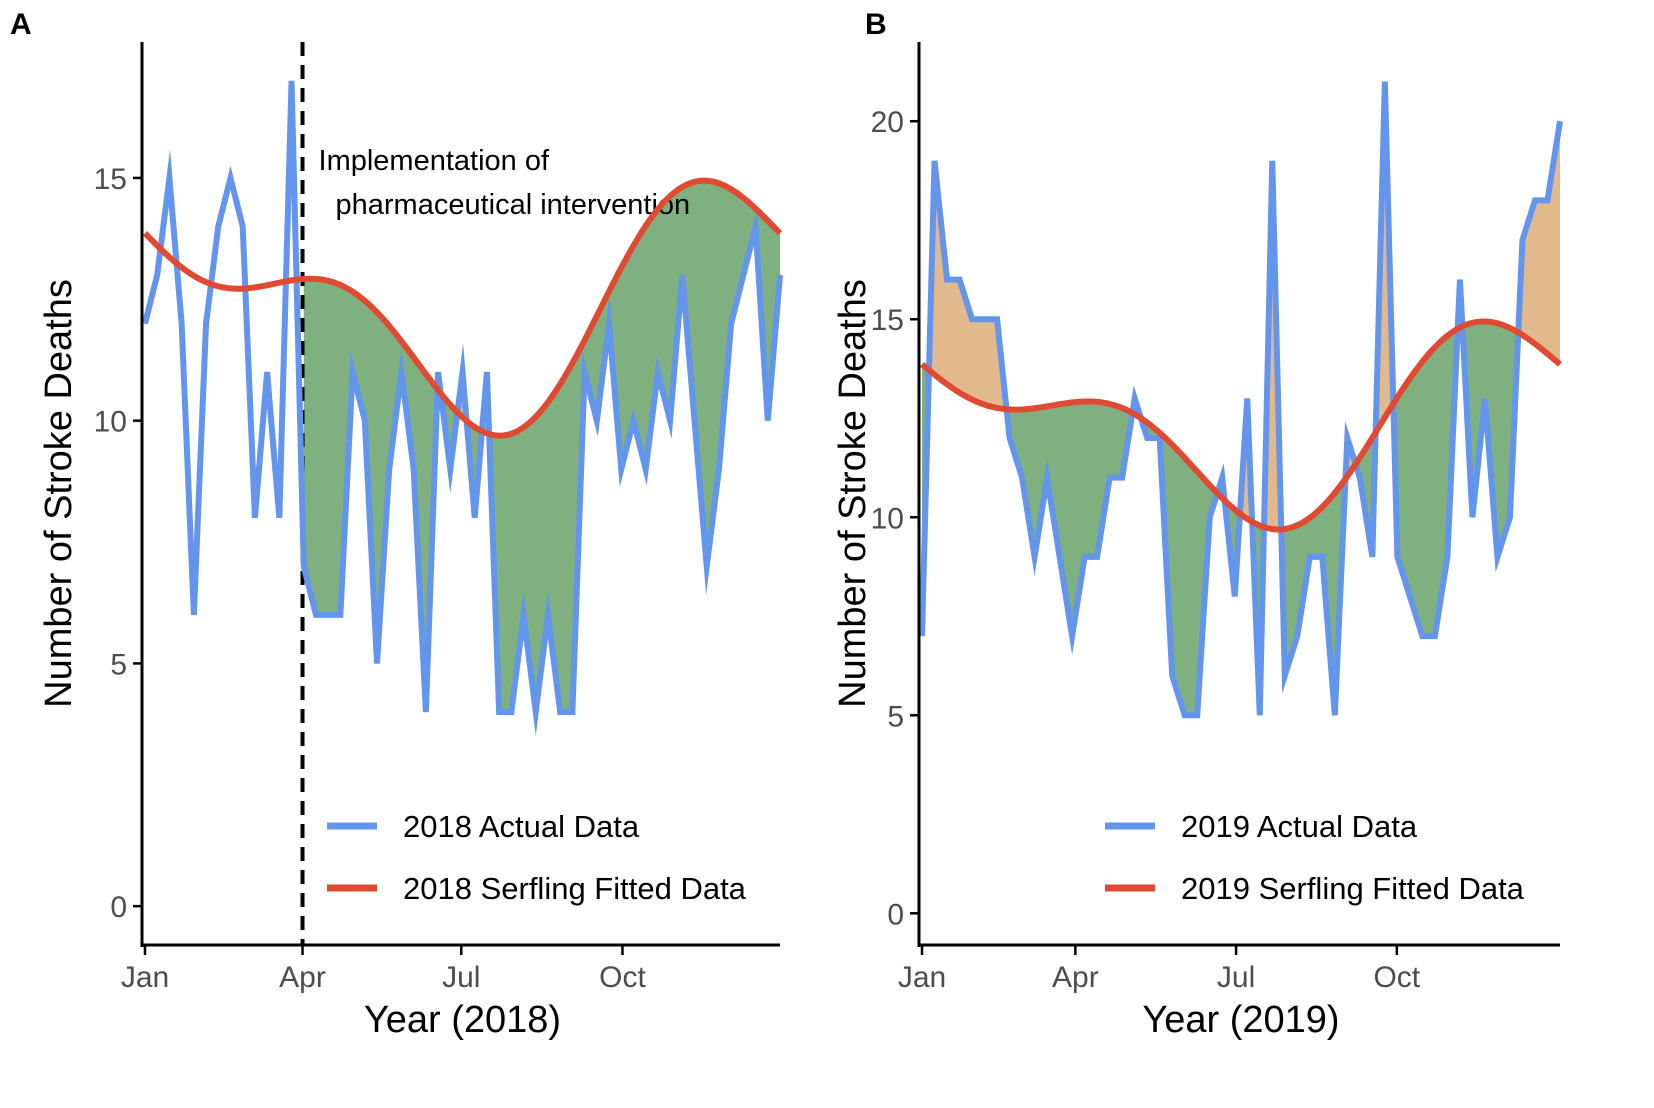 The image size is (1654, 1108). What do you see at coordinates (887, 122) in the screenshot?
I see `y-tick-label: 20` at bounding box center [887, 122].